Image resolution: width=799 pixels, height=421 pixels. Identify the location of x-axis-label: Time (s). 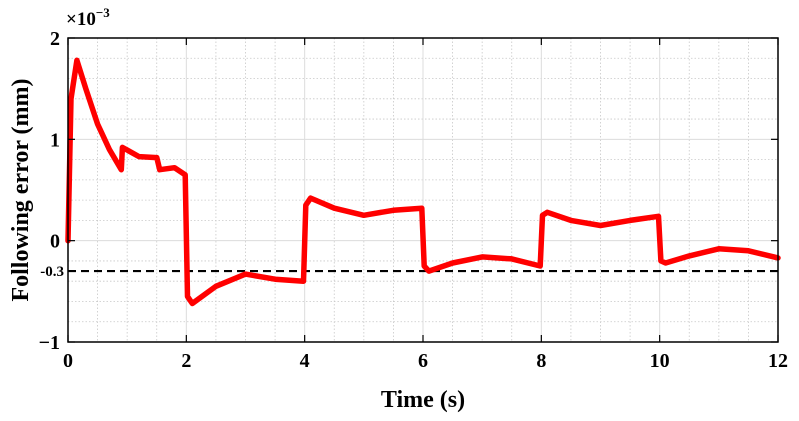
(423, 400).